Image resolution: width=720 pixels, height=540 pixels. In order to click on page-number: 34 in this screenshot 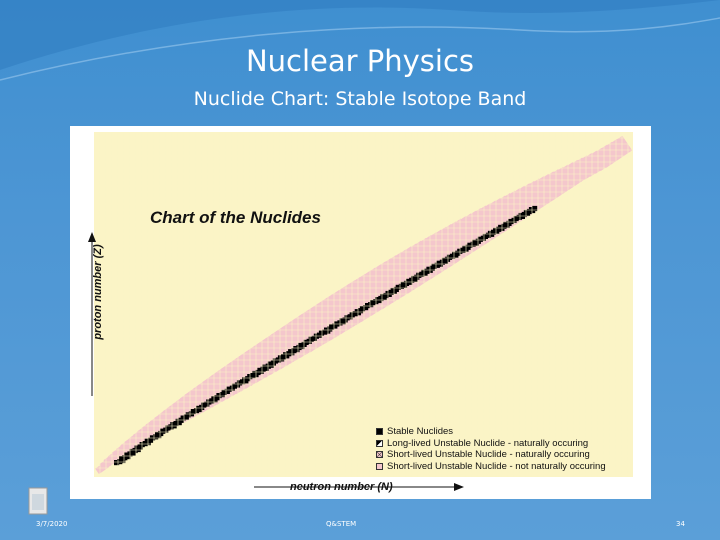, I will do `click(680, 524)`.